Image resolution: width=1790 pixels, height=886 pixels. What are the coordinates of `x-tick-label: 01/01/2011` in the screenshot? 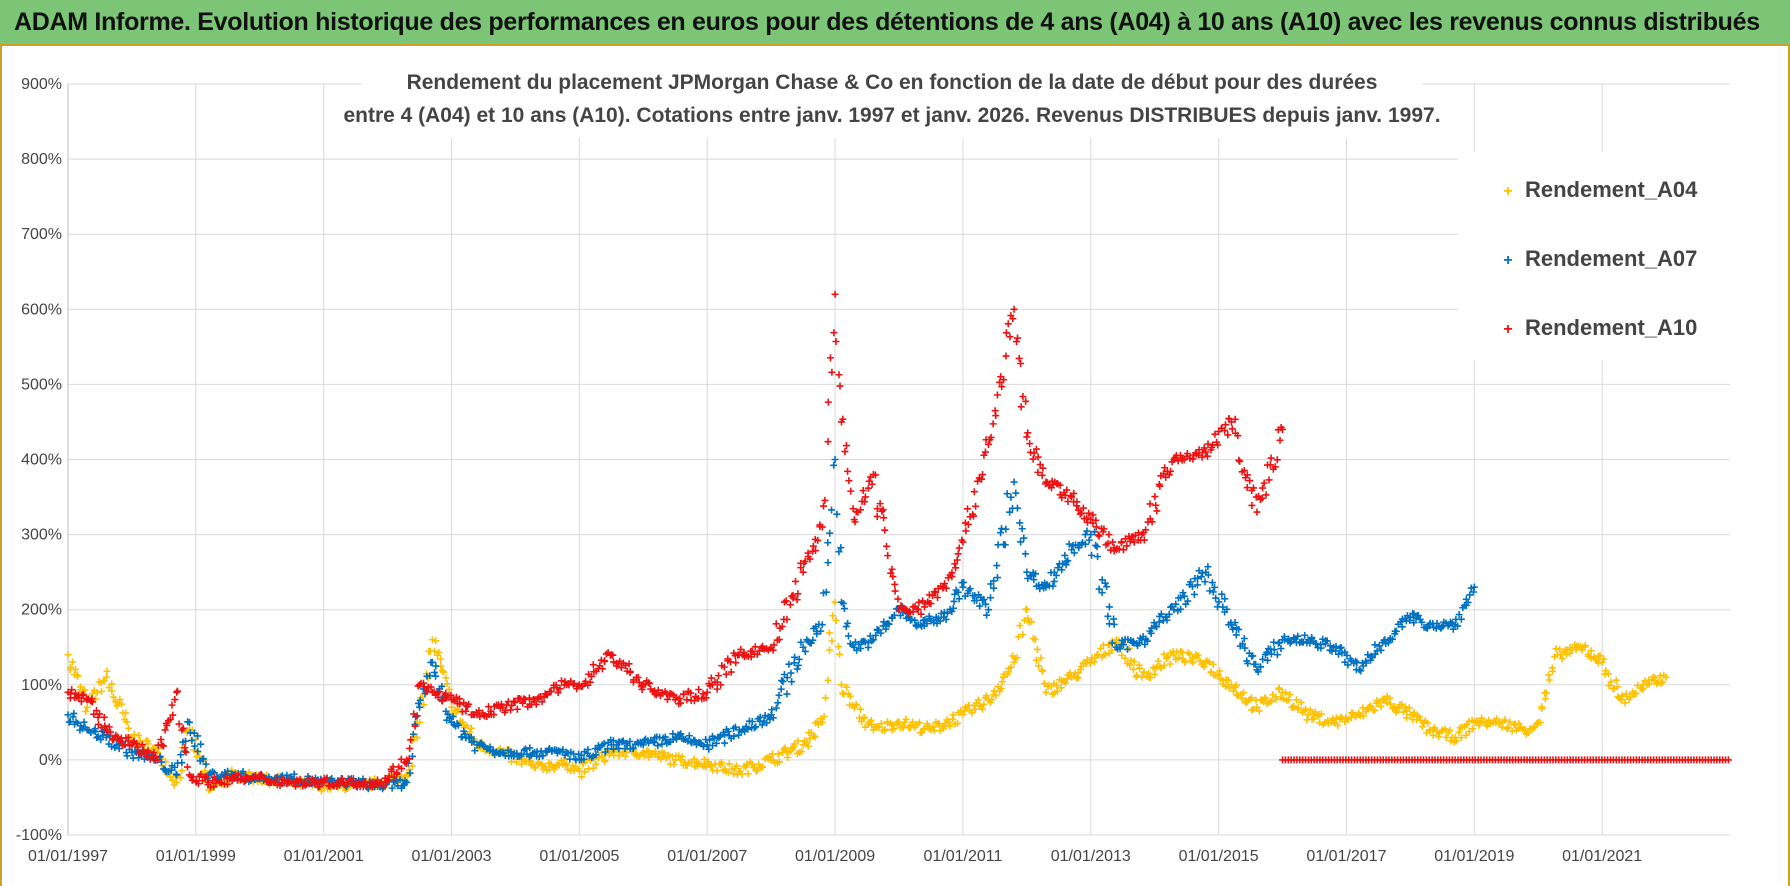 It's located at (962, 856).